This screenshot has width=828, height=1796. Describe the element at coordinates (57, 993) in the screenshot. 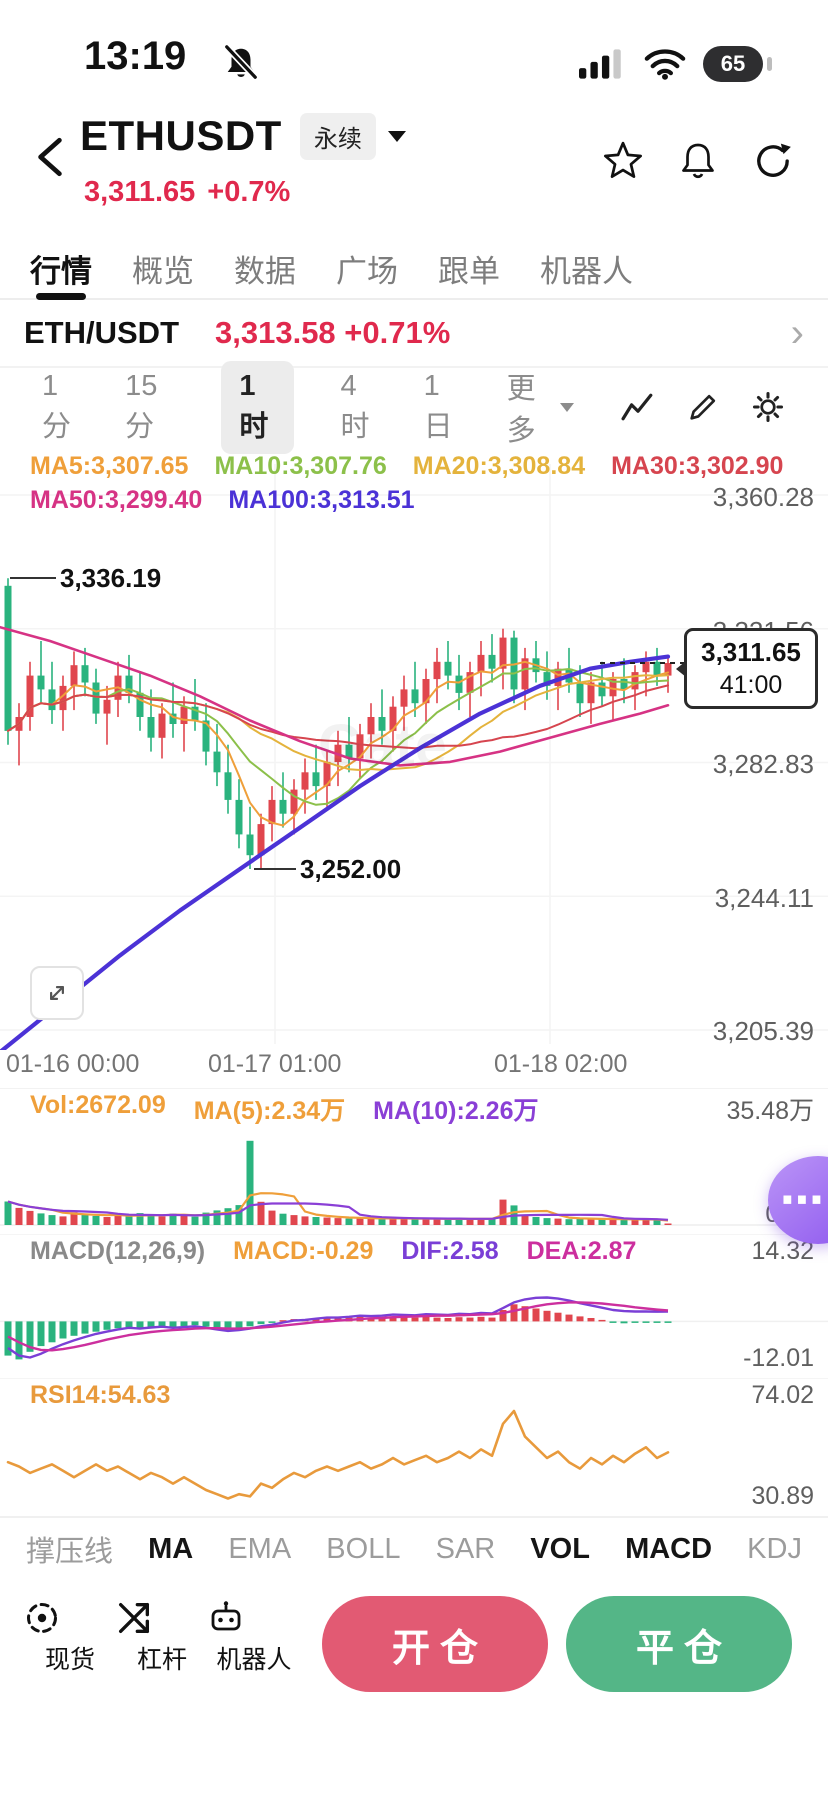

I see `fullscreen-expand-button` at that location.